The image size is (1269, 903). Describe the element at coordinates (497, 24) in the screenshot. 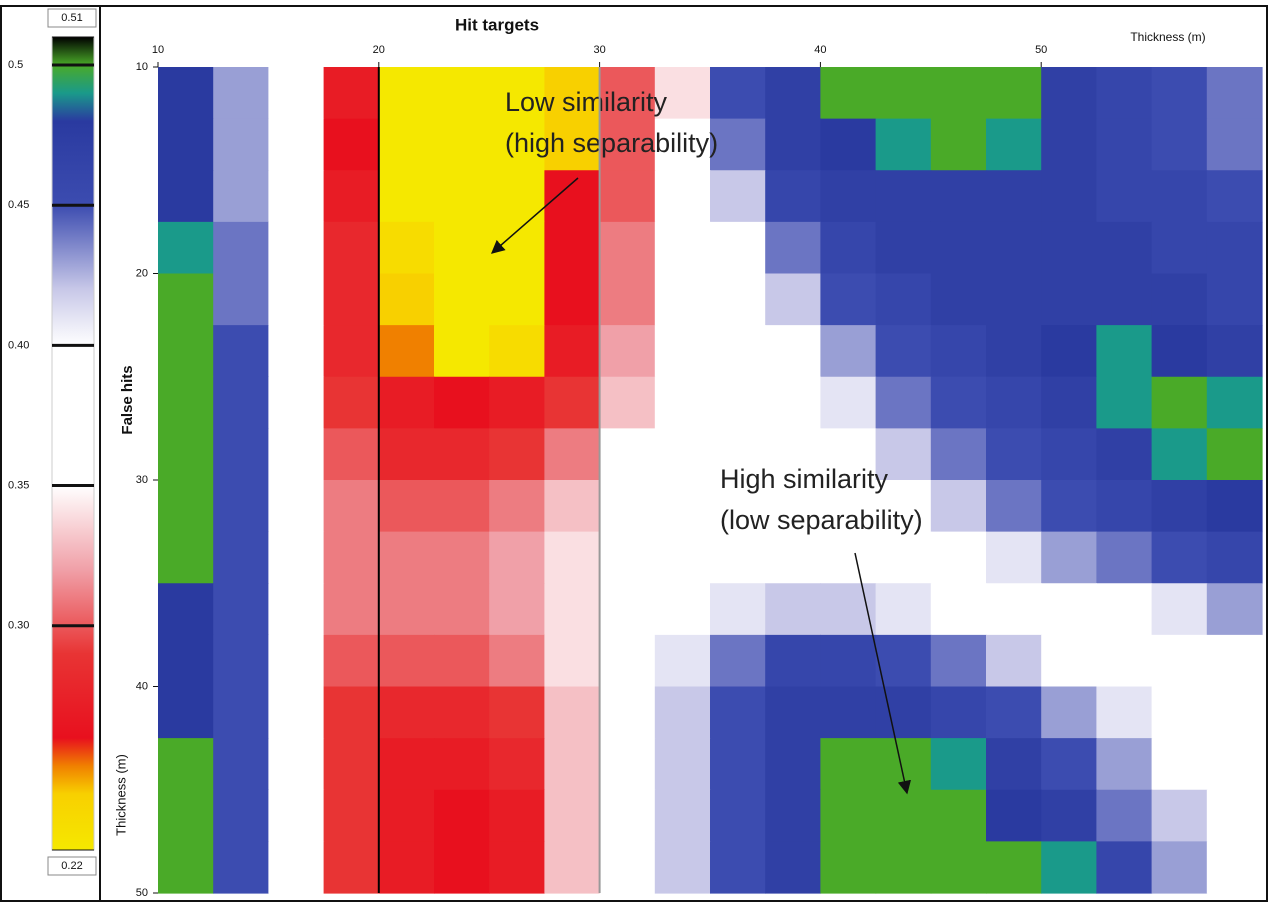

I see `chart-title: Hit targets` at that location.